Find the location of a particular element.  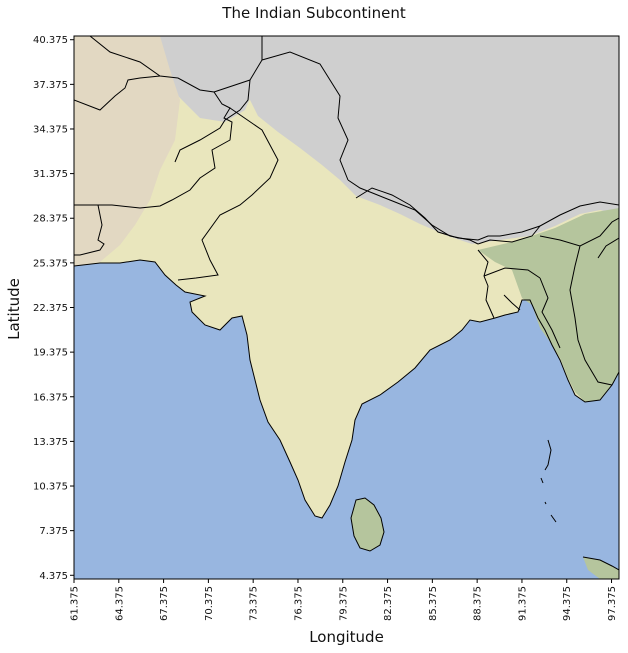

x-axis-label: Longitude is located at coordinates (346, 637).